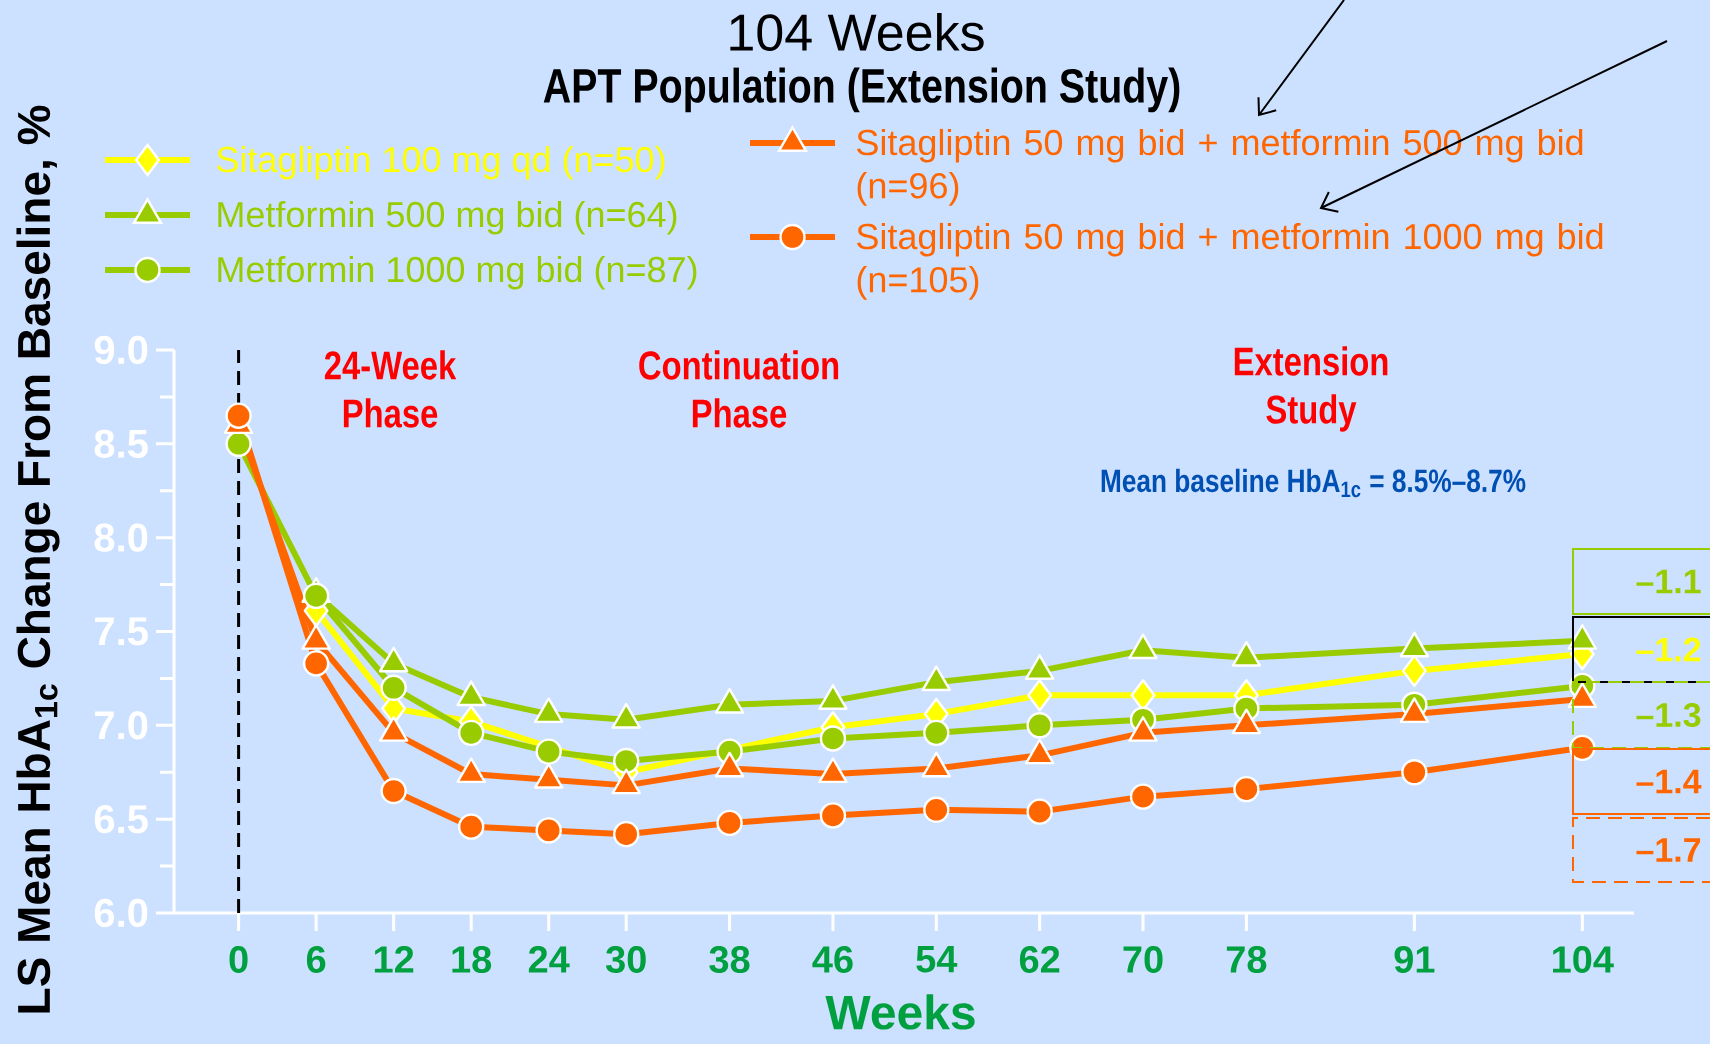 This screenshot has width=1710, height=1044. Describe the element at coordinates (1583, 959) in the screenshot. I see `x-tick-label: 104` at that location.